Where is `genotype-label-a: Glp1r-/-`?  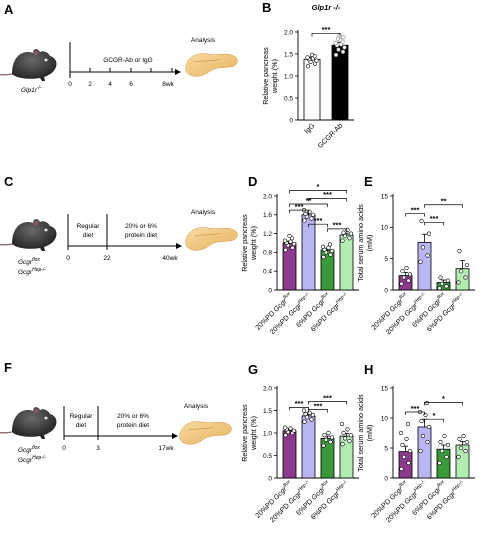
genotype-label-a: Glp1r-/- is located at coordinates (31, 89).